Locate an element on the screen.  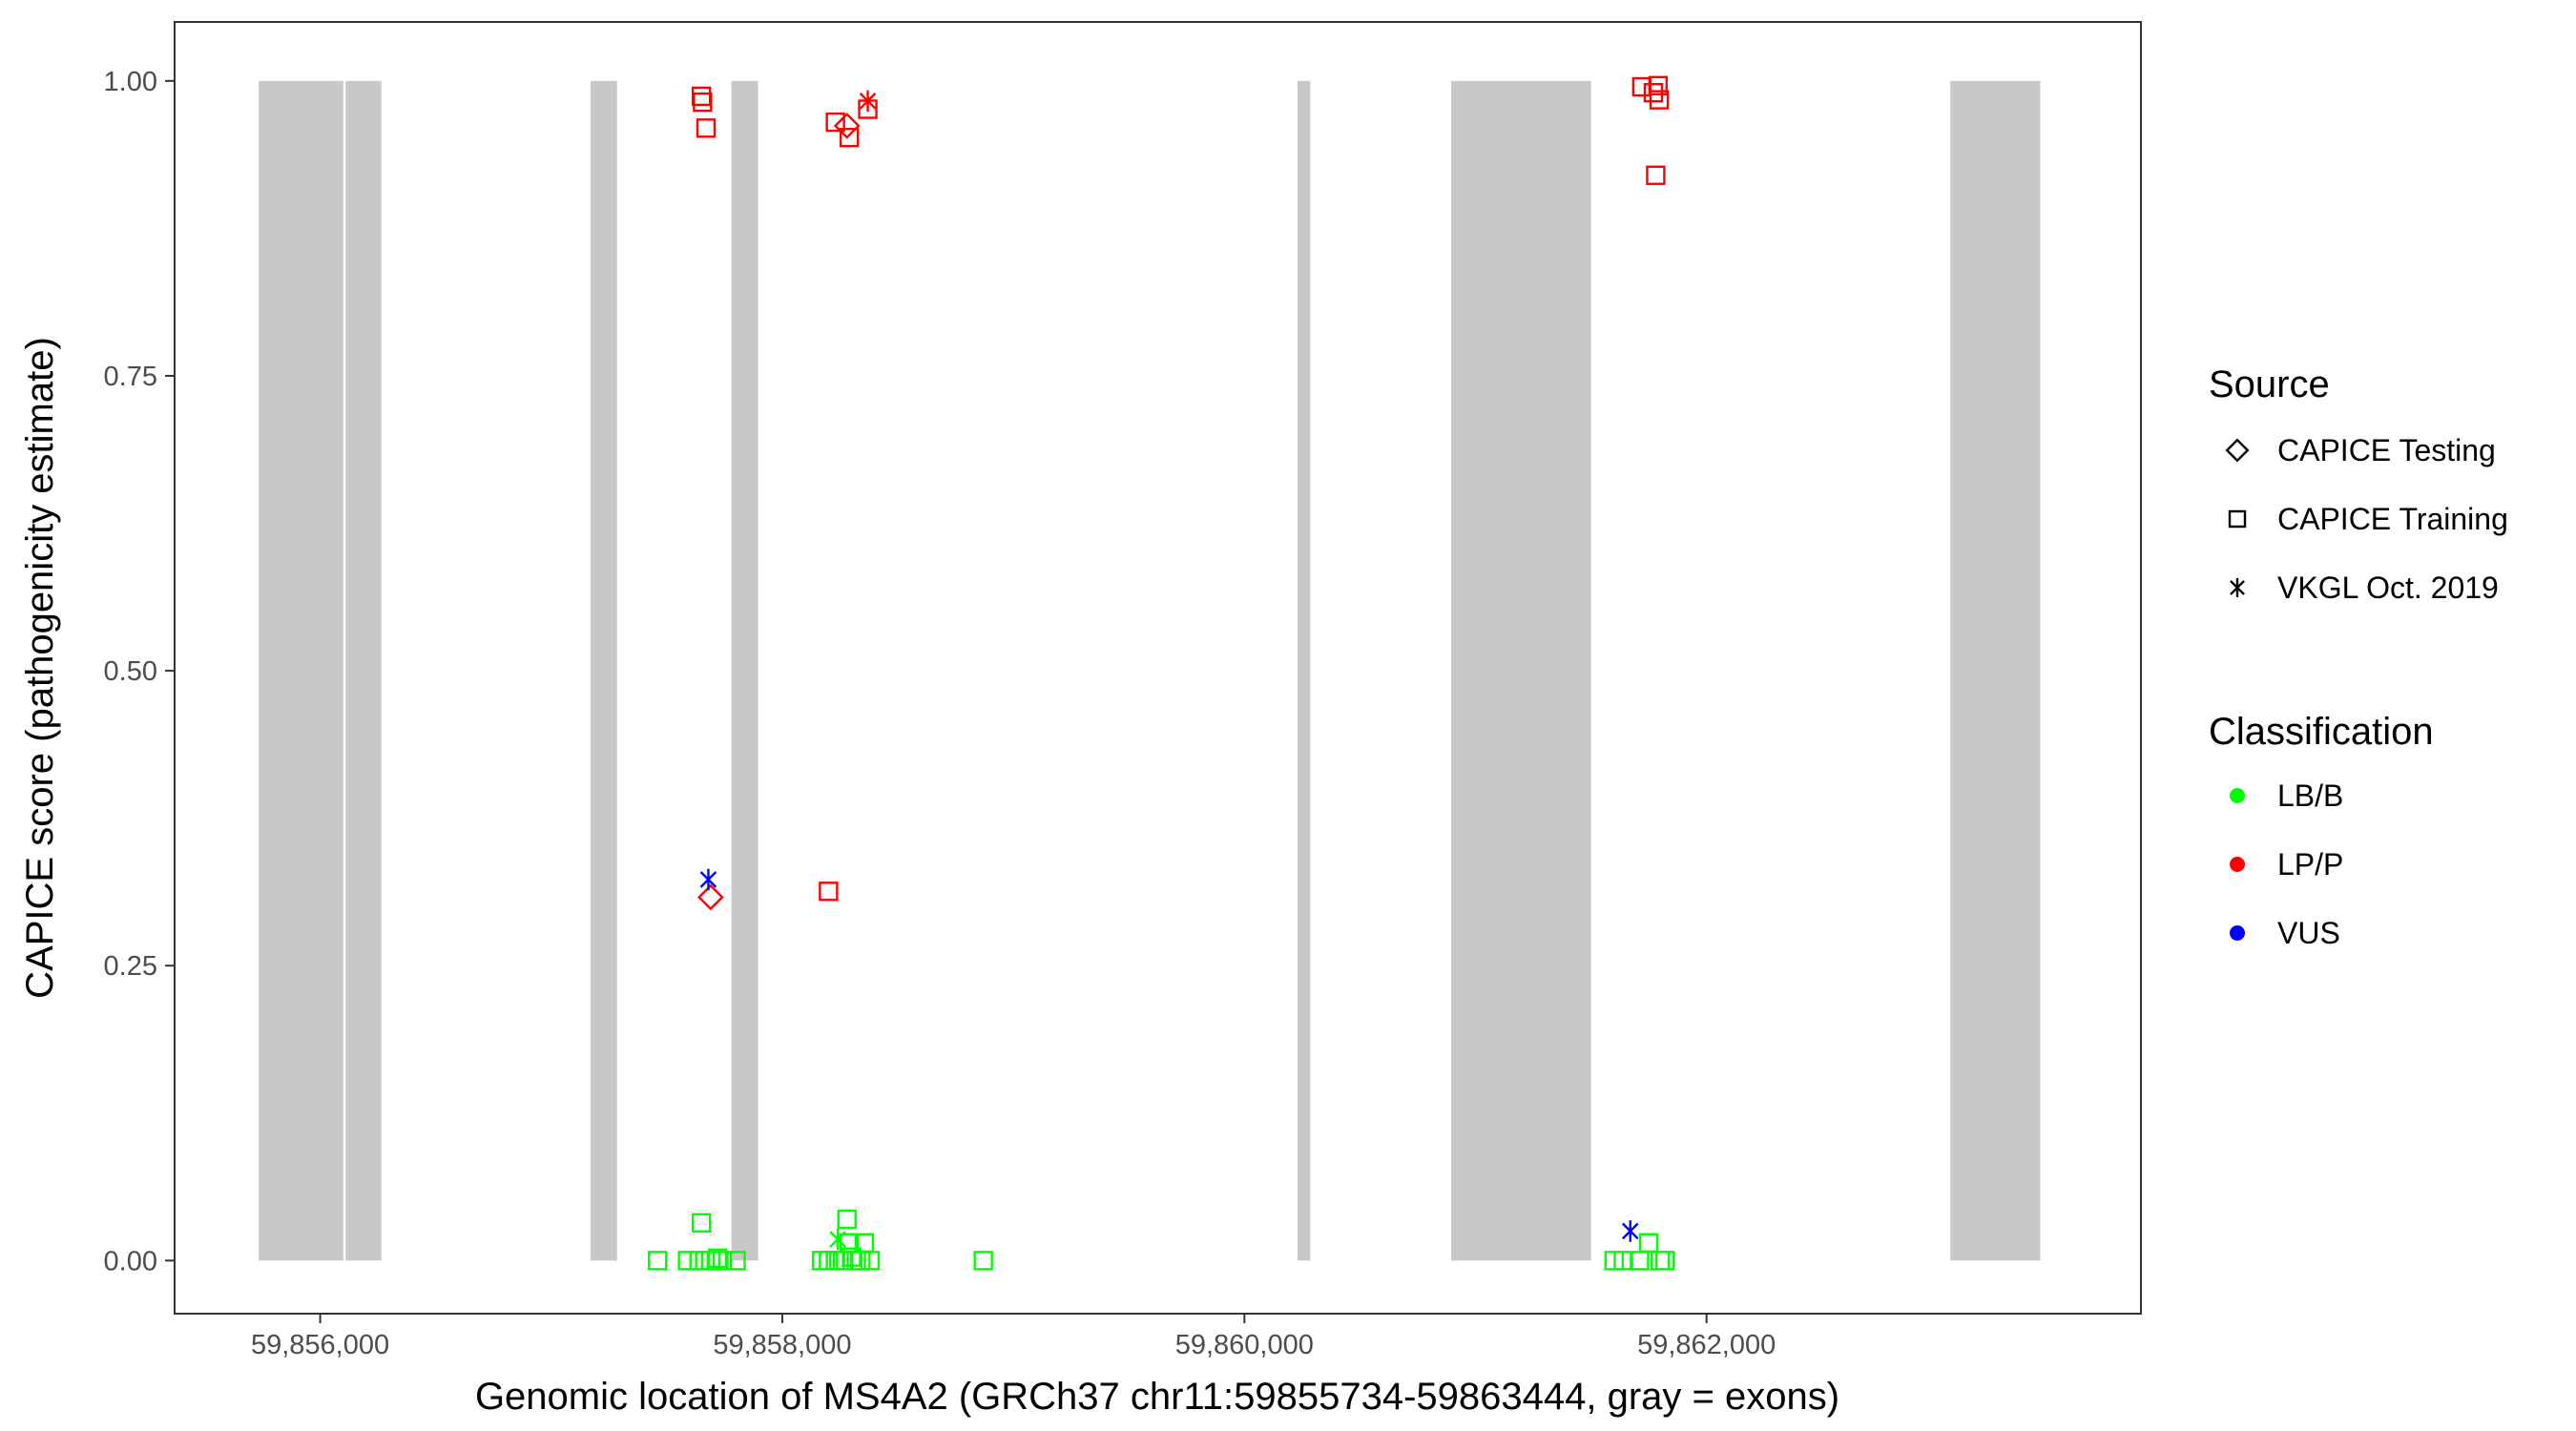
x-tick-label: 59,860,000 is located at coordinates (1244, 1345).